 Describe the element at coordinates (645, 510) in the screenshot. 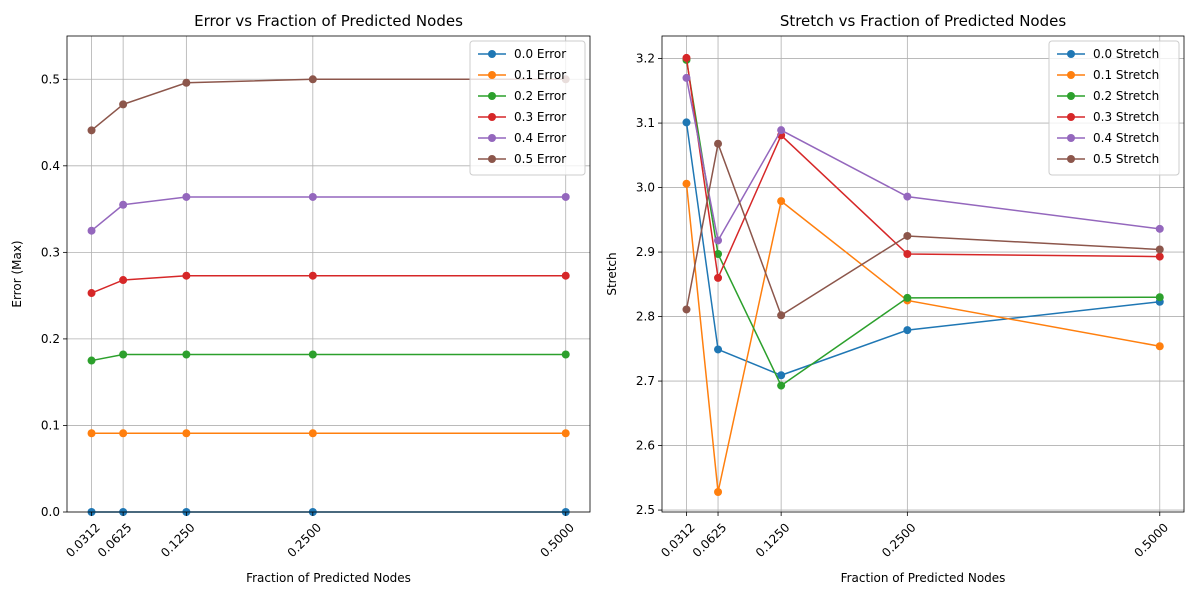

I see `y-tick-label: 2.5` at that location.